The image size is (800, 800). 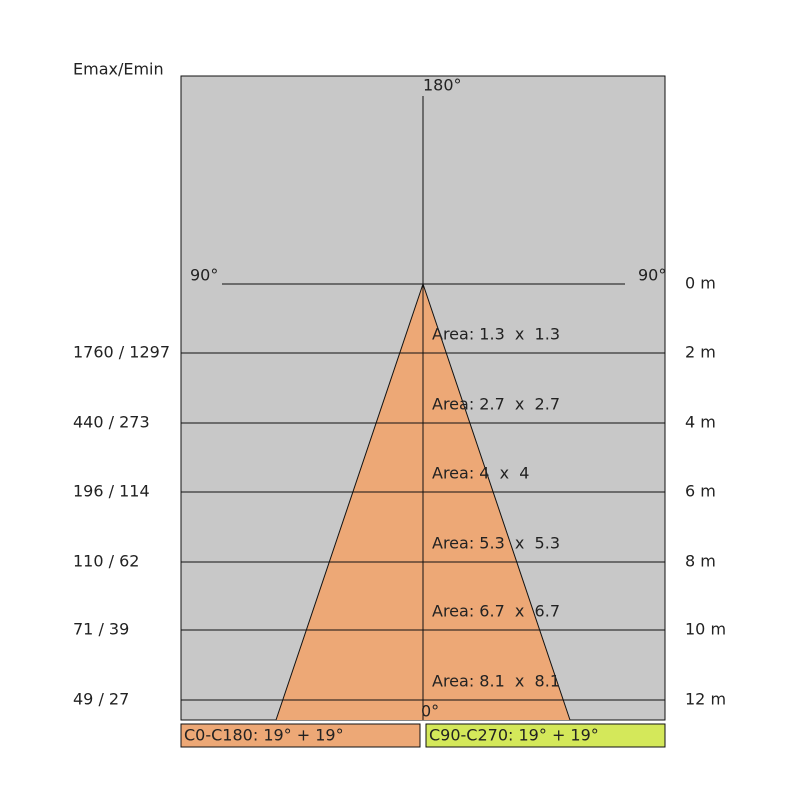 What do you see at coordinates (700, 283) in the screenshot?
I see `distance-label: 0 m` at bounding box center [700, 283].